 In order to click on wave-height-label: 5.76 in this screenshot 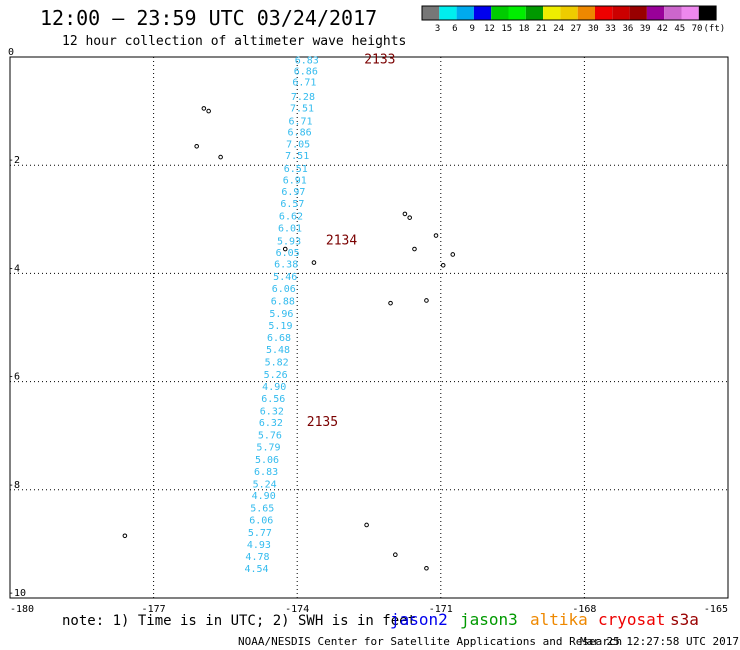, I will do `click(270, 436)`.